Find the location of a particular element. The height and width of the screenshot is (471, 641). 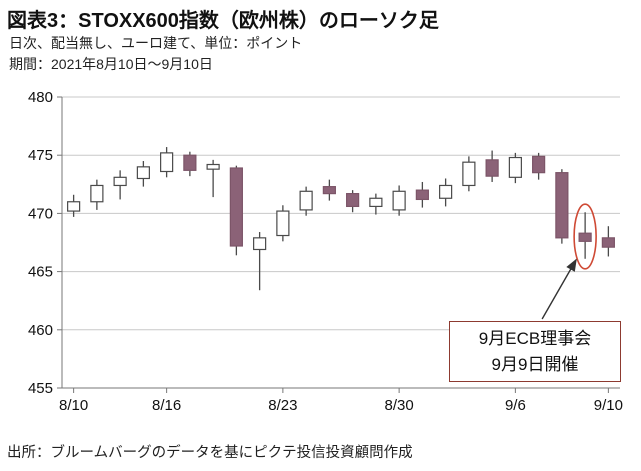

ecb-highlight-ellipse is located at coordinates (585, 236).